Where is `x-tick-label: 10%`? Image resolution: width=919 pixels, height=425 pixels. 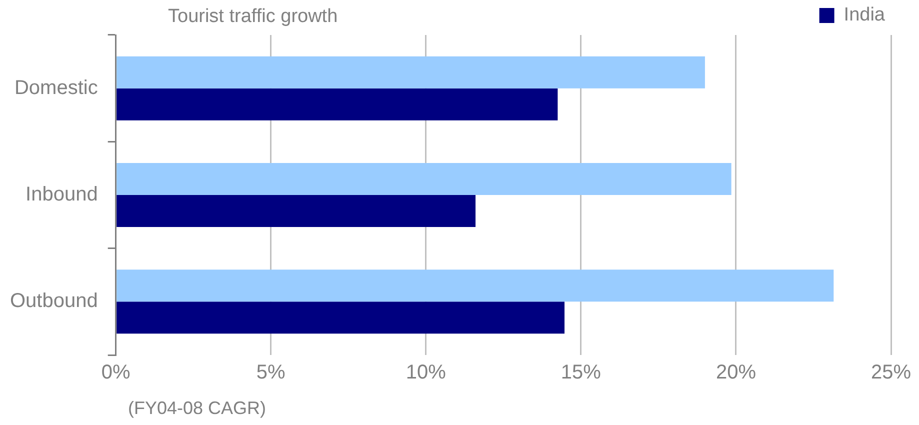 x-tick-label: 10% is located at coordinates (426, 373).